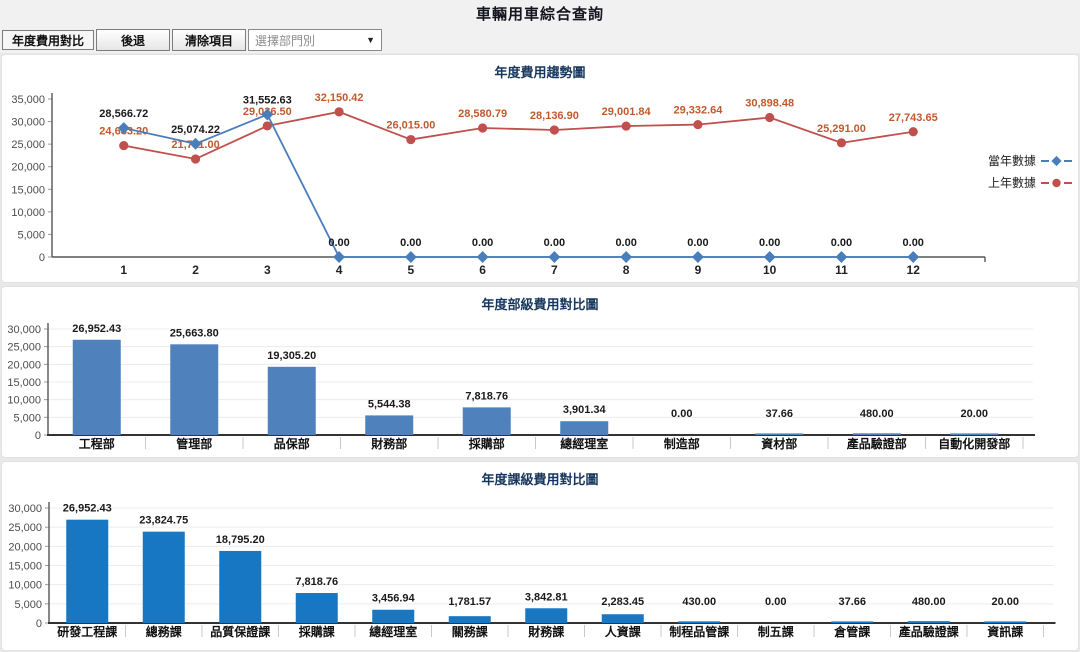  I want to click on bar-品質保證課, so click(240, 586).